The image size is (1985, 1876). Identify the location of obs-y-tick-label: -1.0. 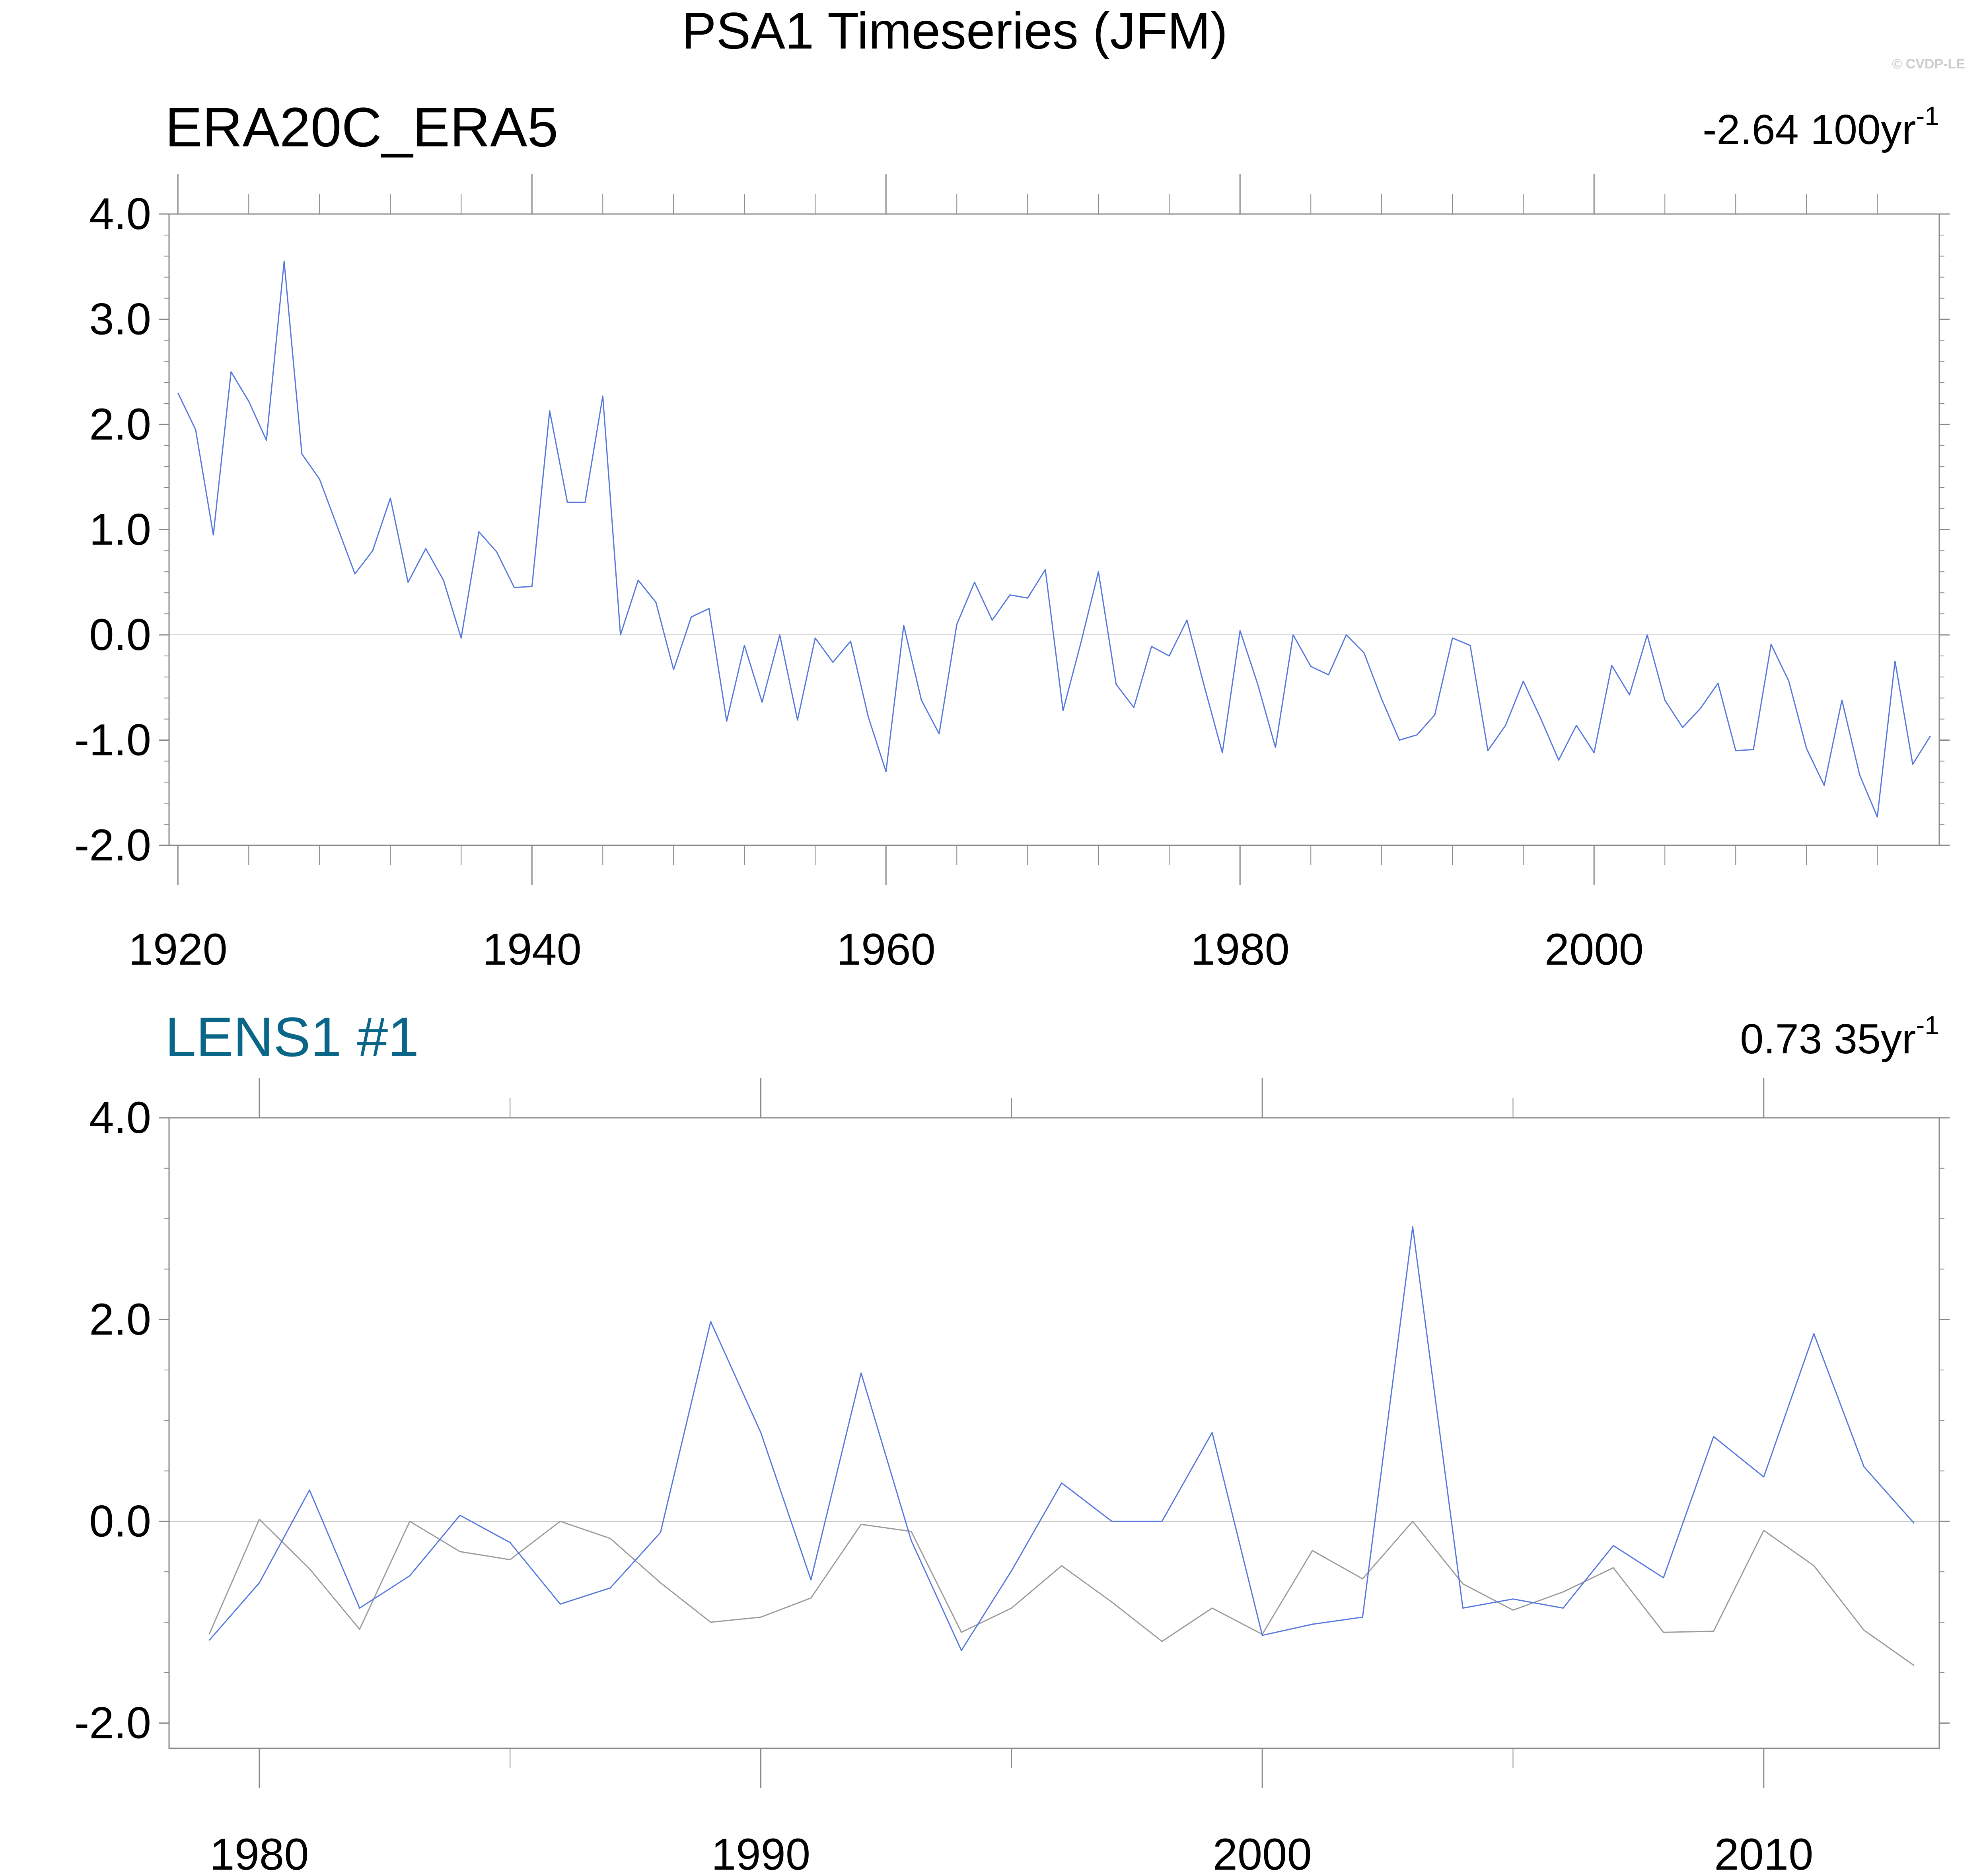
(112, 740).